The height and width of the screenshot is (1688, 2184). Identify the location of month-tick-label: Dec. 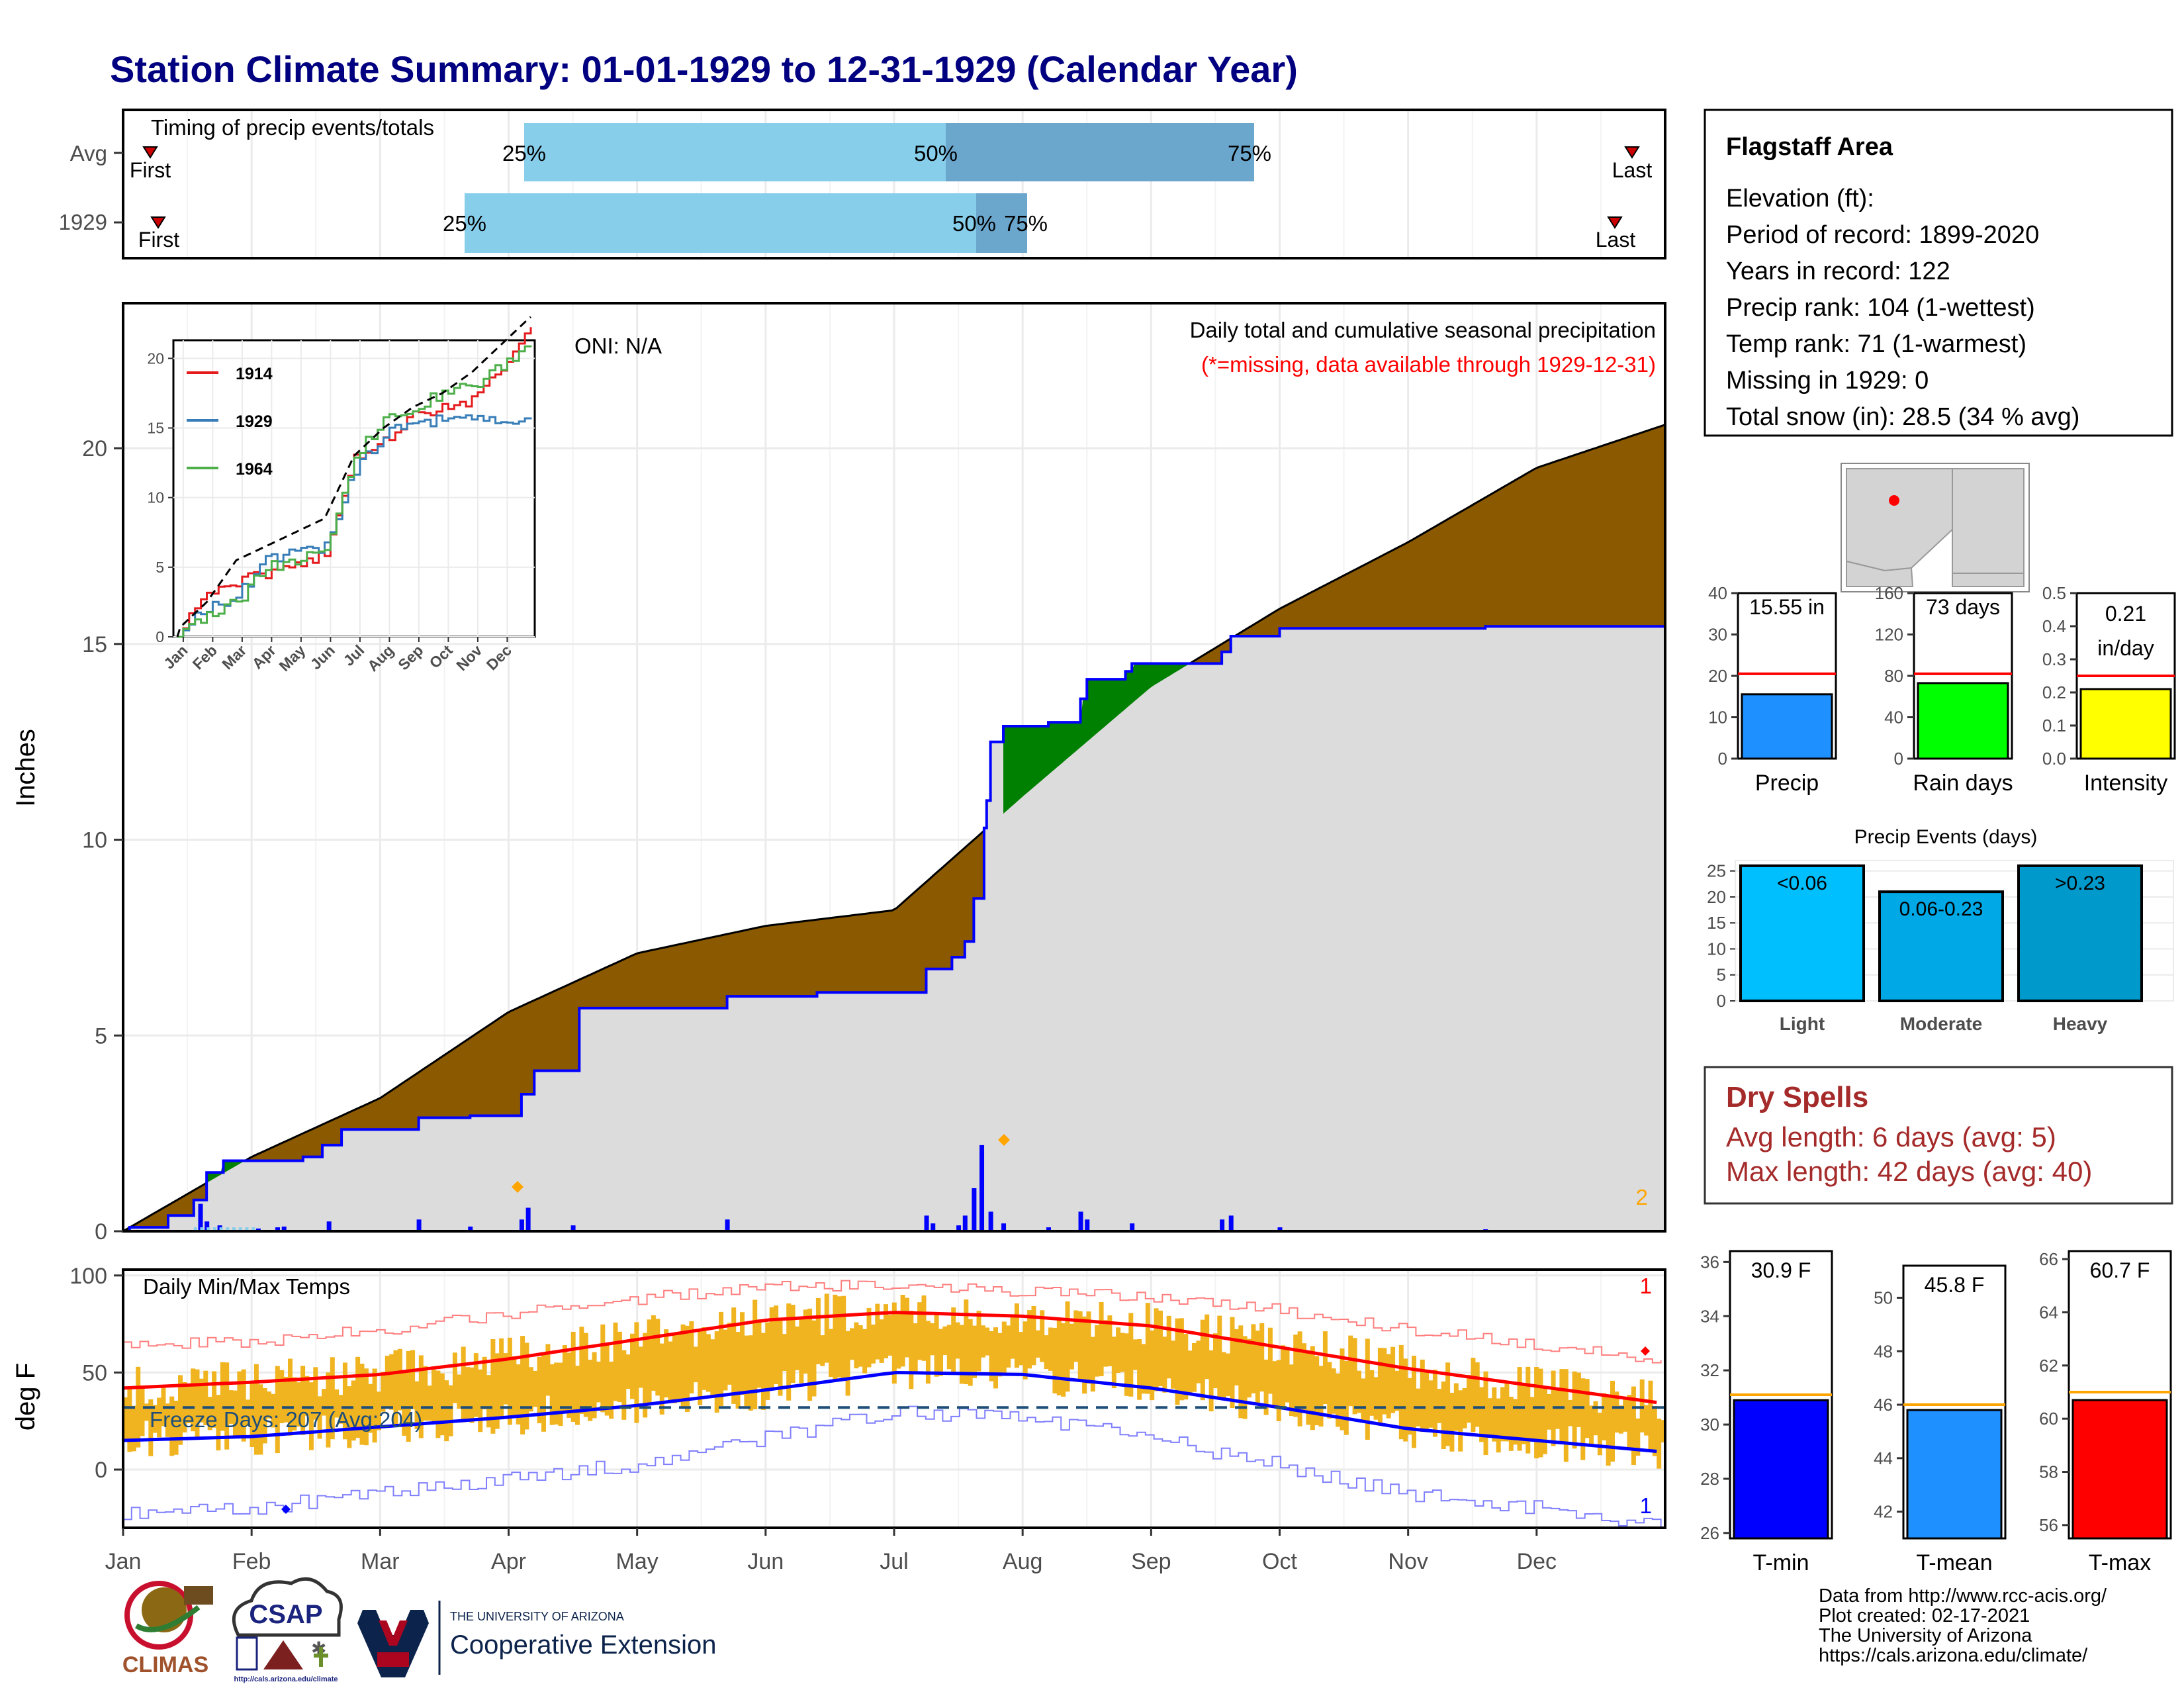
(1537, 1561).